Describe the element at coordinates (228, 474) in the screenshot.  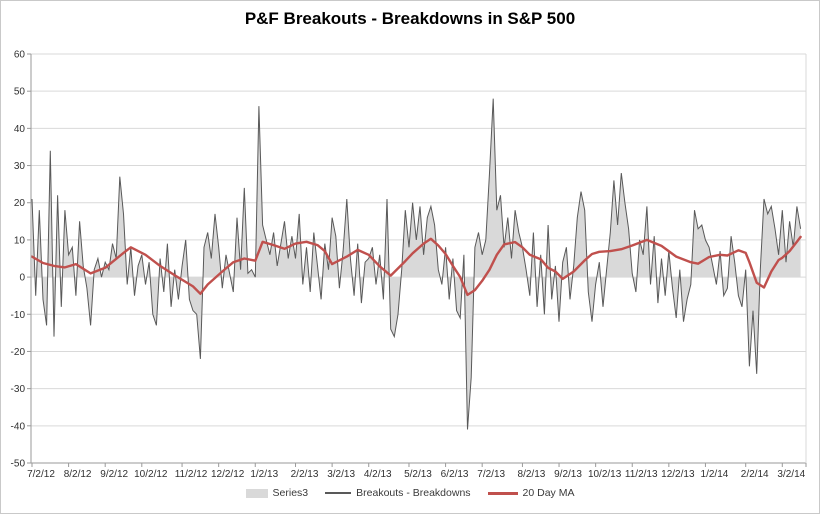
I see `x-tick-label: 12/2/12` at that location.